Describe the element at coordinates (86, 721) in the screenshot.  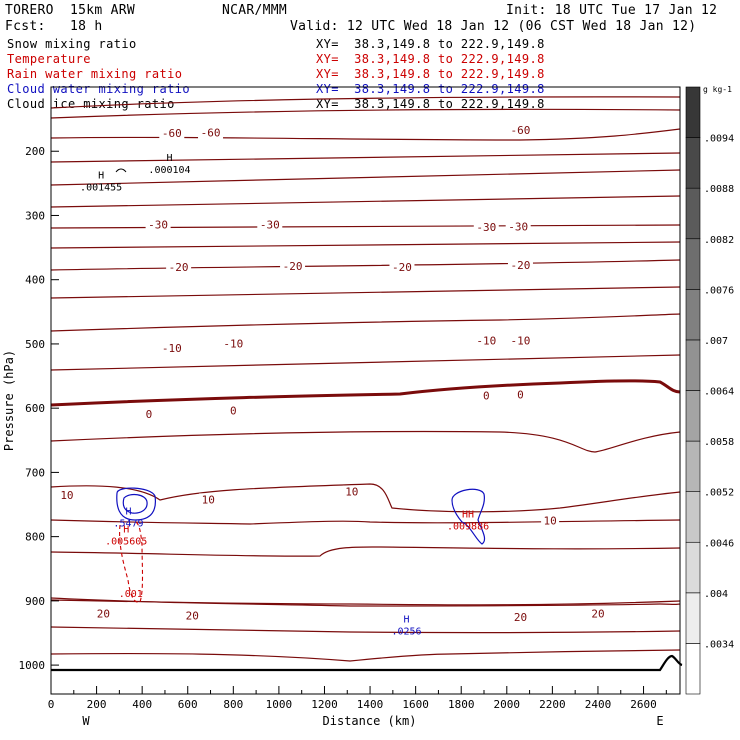
I see `west-endpoint-label: W` at that location.